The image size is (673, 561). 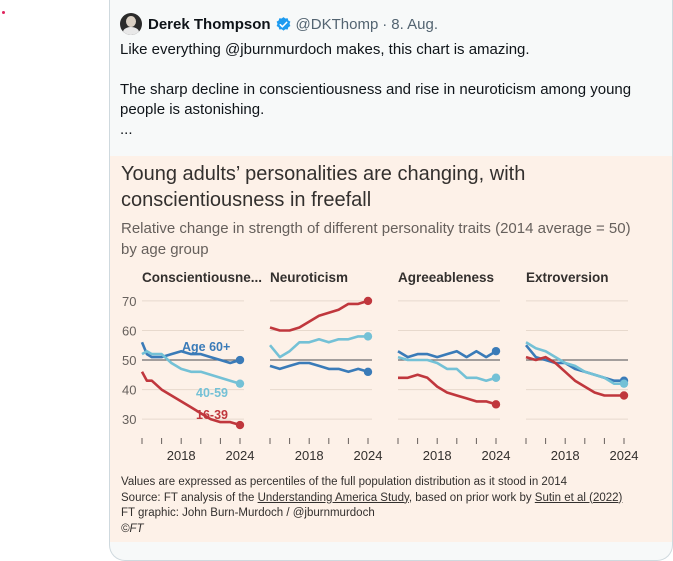 What do you see at coordinates (414, 24) in the screenshot?
I see `tweet-date: 8. Aug.` at bounding box center [414, 24].